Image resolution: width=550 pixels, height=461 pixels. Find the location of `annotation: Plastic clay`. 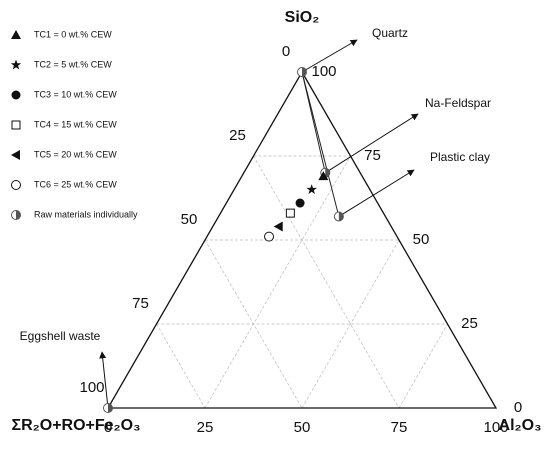

annotation: Plastic clay is located at coordinates (460, 157).